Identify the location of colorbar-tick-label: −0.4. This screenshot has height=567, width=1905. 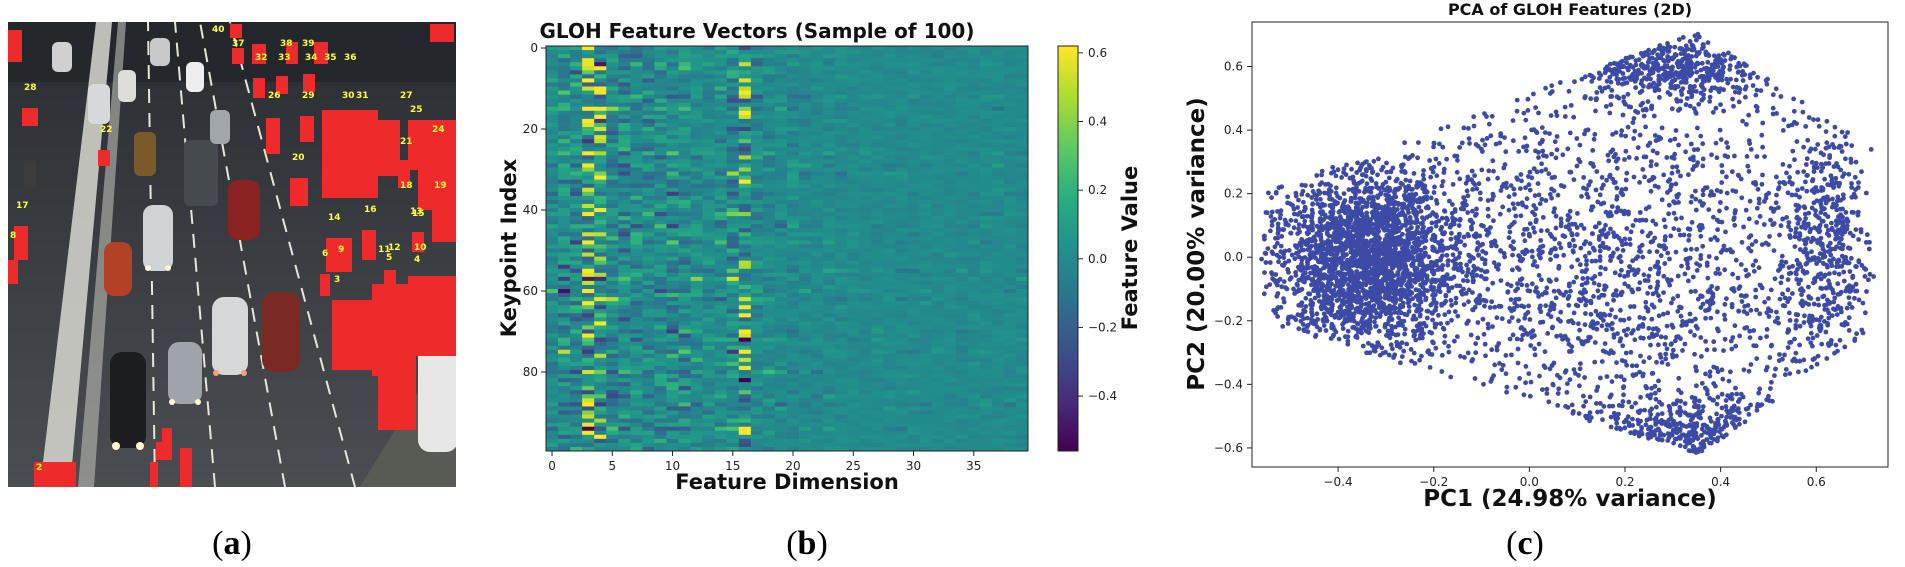
(1102, 396).